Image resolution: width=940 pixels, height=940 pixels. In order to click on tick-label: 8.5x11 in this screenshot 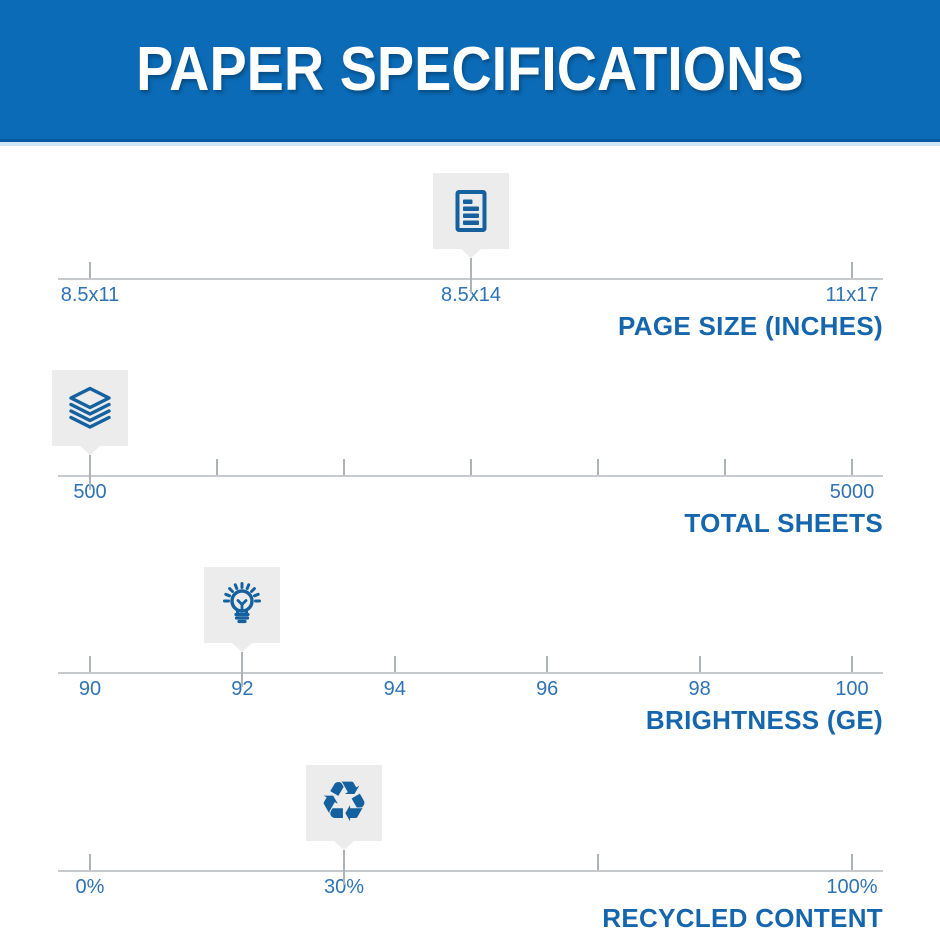, I will do `click(90, 295)`.